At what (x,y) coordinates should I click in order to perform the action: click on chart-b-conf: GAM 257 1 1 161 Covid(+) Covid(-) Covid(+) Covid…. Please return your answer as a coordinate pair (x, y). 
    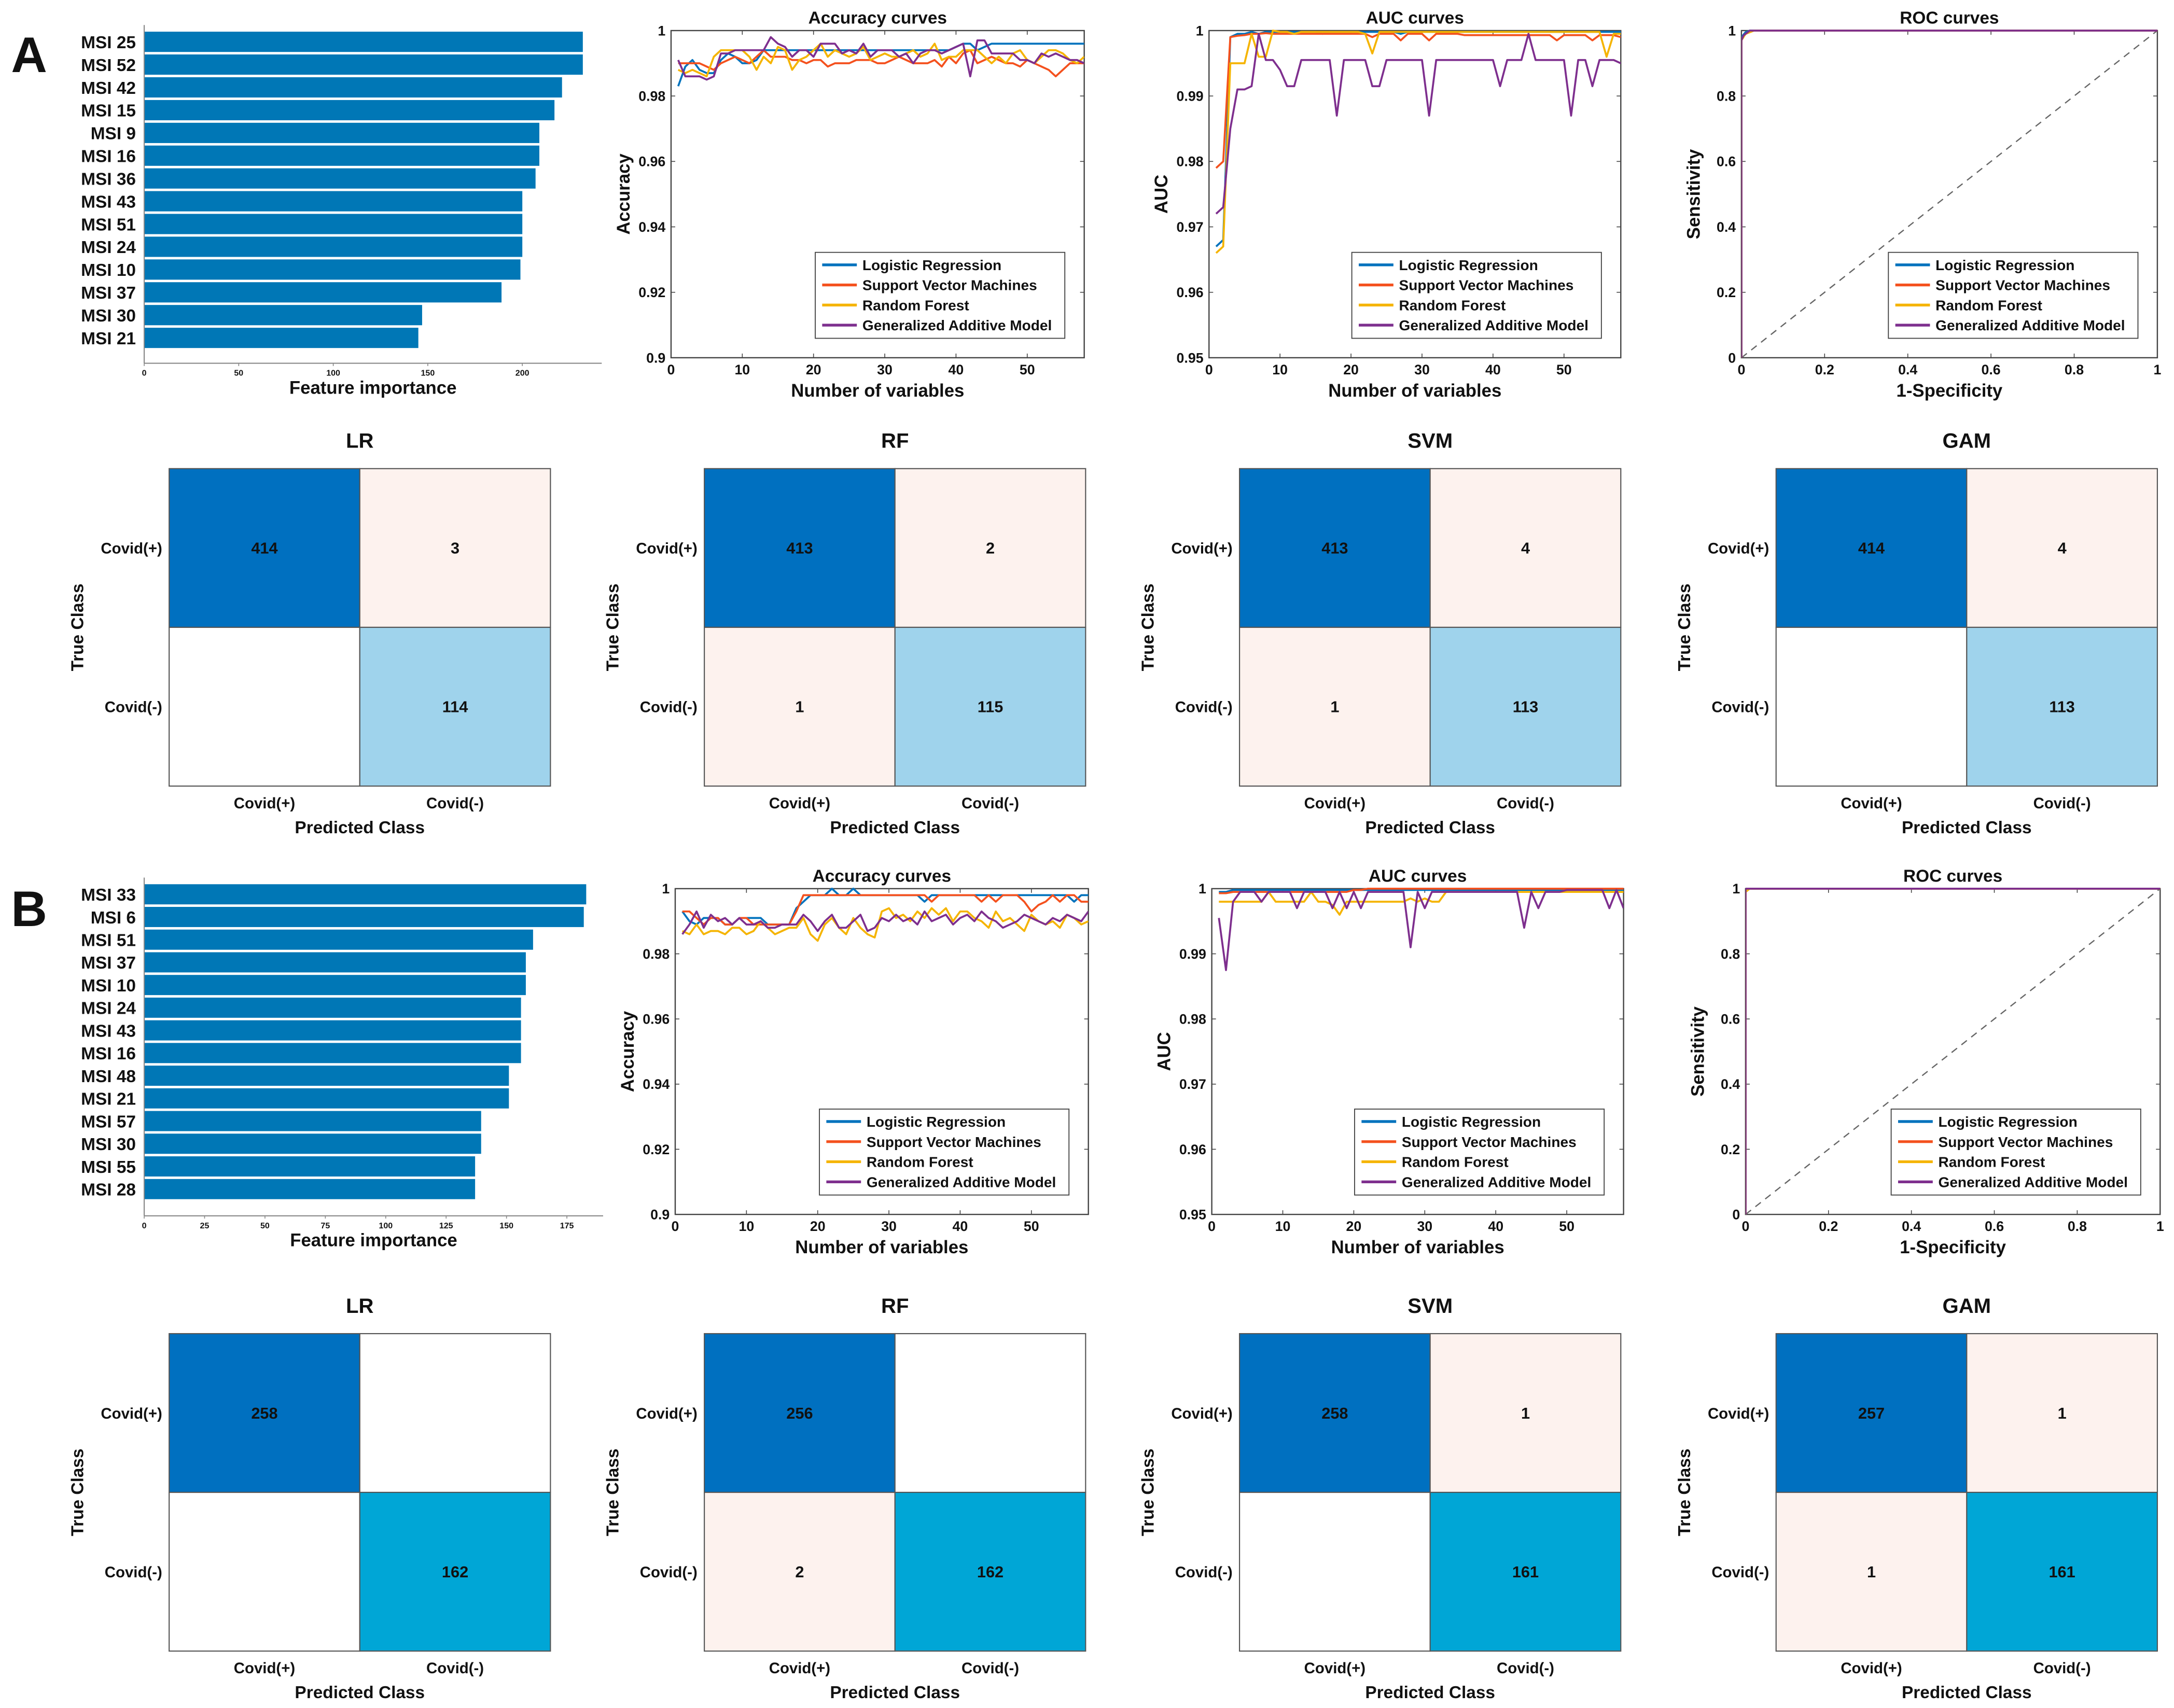
    Looking at the image, I should click on (1916, 1498).